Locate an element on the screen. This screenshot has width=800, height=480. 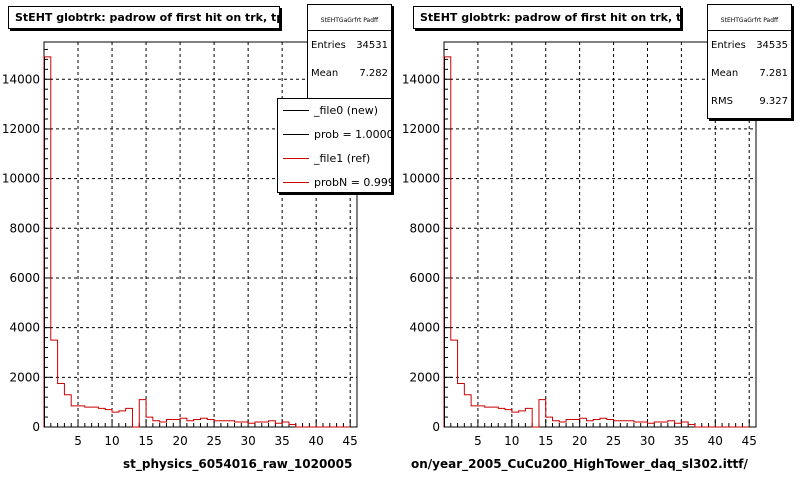
right-y-tick-label: 6000 is located at coordinates (424, 278).